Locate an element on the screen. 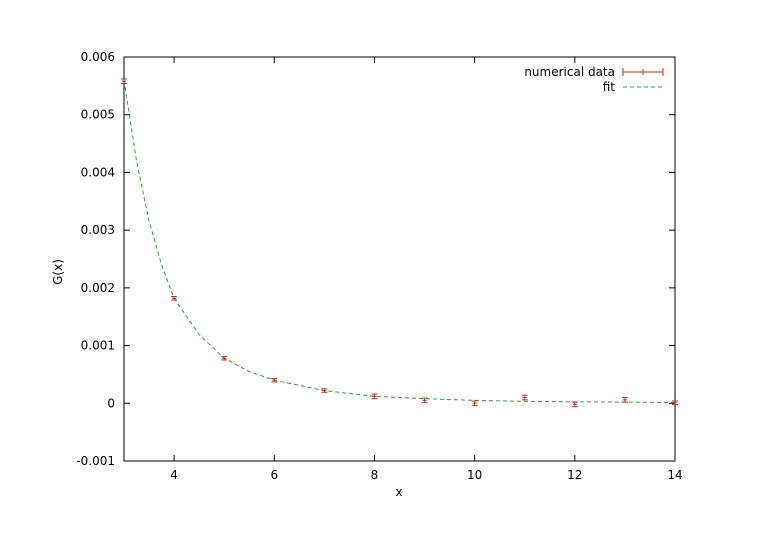  legend-label-numerical-data: numerical data is located at coordinates (569, 72).